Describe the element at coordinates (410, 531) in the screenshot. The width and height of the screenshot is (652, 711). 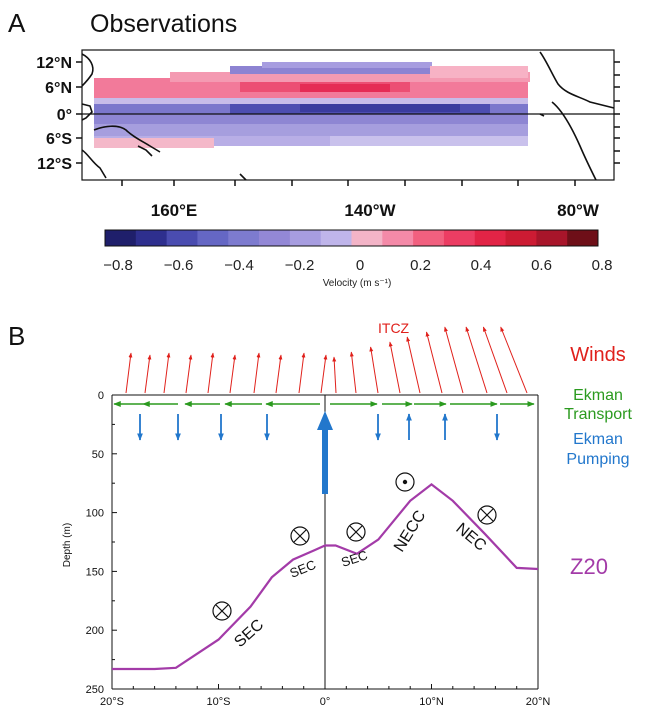
I see `current-label-necc: NECC` at that location.